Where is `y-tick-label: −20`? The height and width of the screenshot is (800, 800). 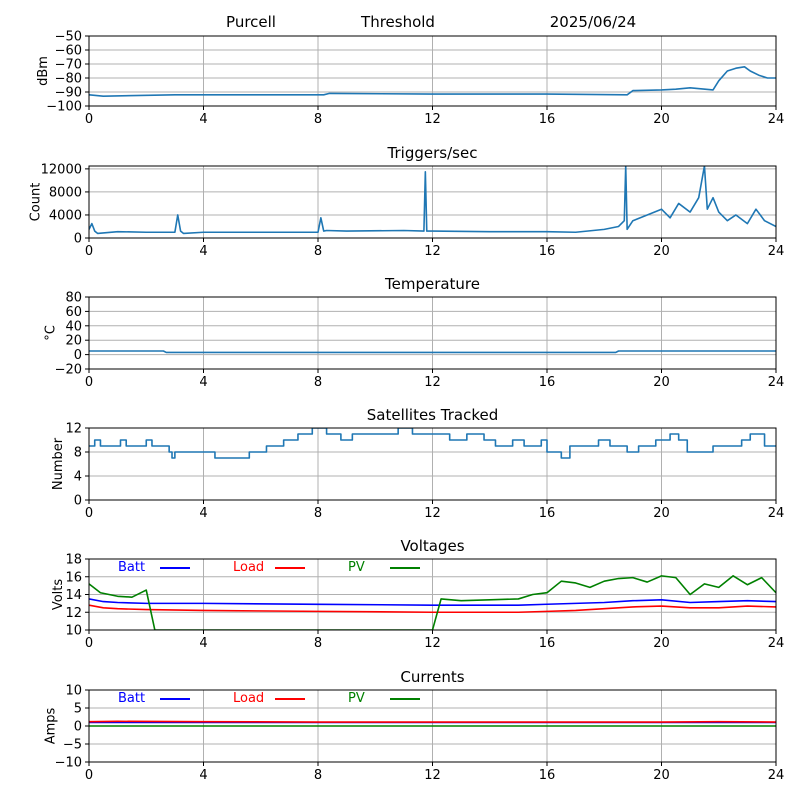
y-tick-label: −20 is located at coordinates (68, 370).